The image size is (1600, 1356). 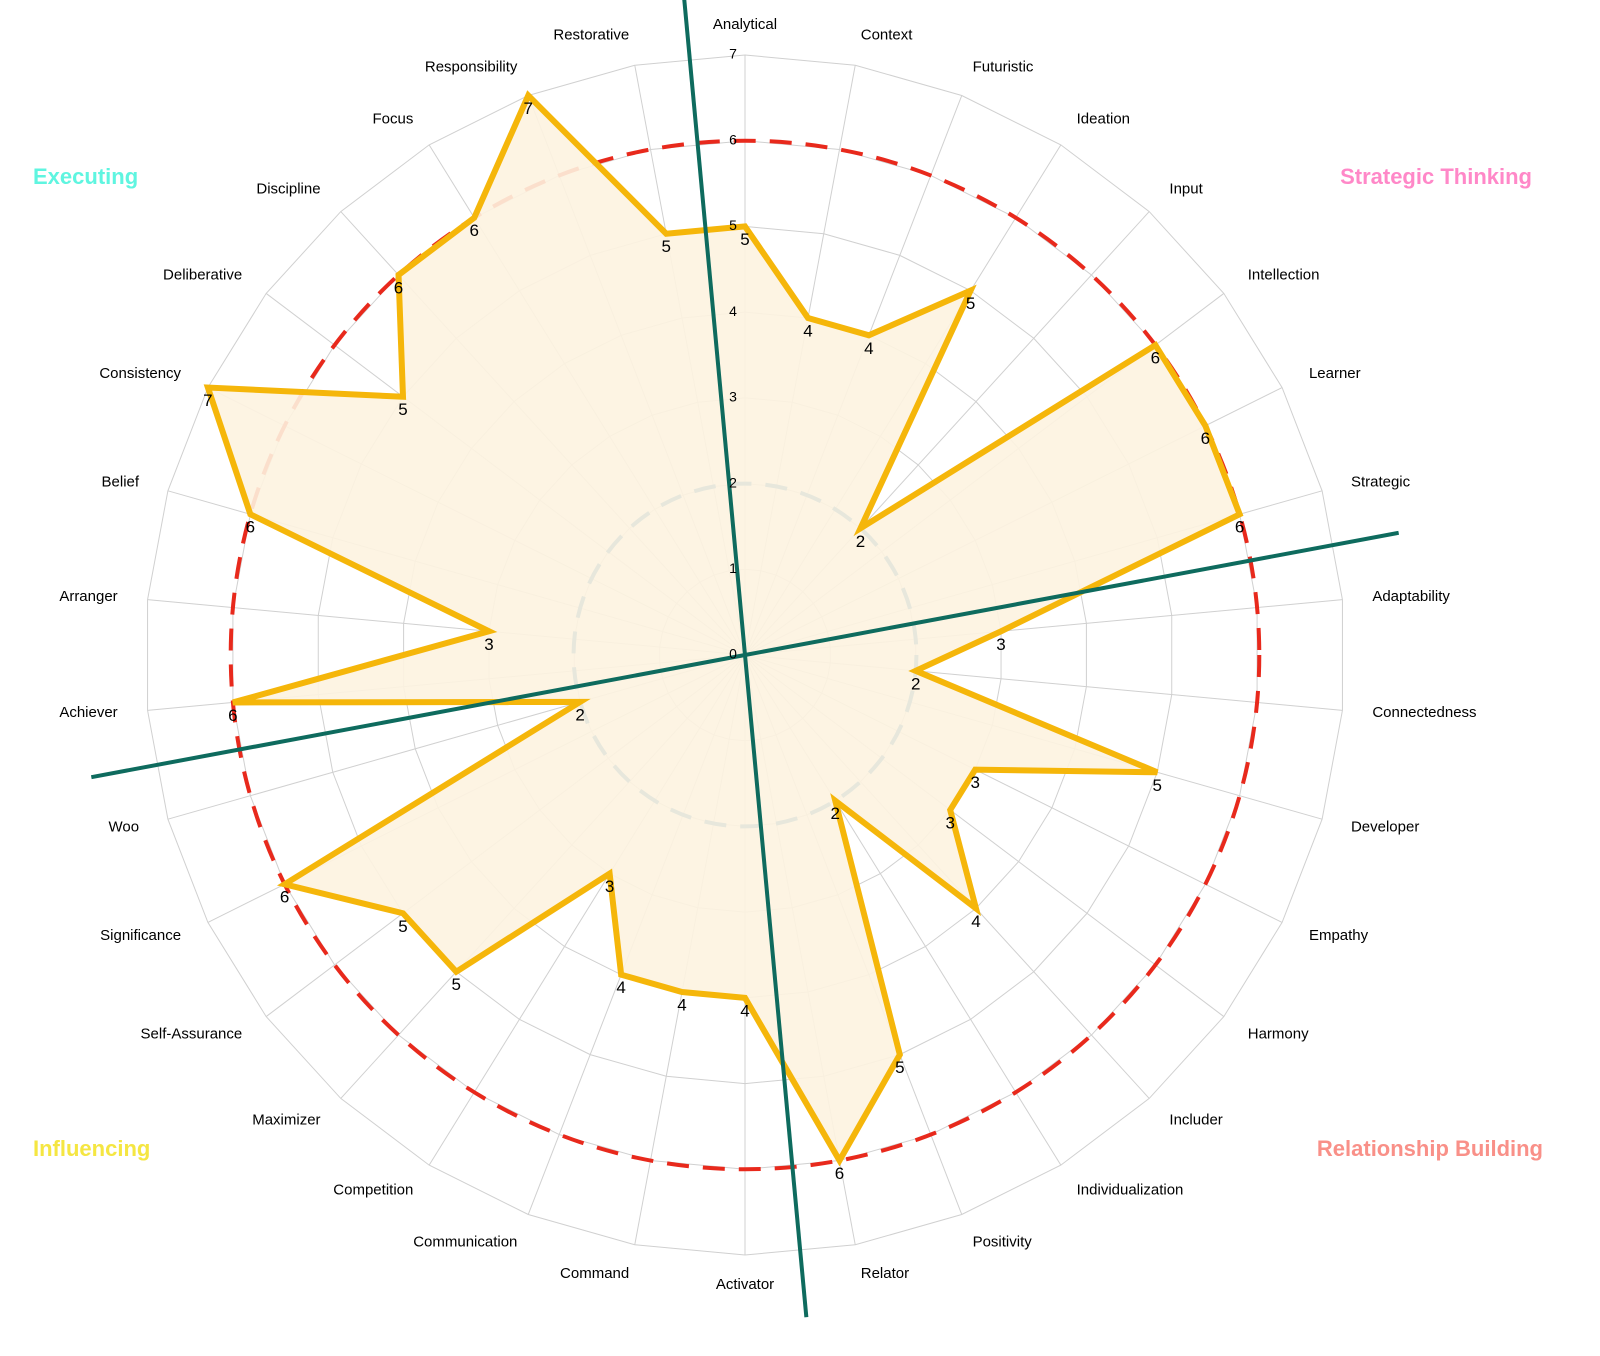 What do you see at coordinates (733, 568) in the screenshot?
I see `r-tick-label: 1` at bounding box center [733, 568].